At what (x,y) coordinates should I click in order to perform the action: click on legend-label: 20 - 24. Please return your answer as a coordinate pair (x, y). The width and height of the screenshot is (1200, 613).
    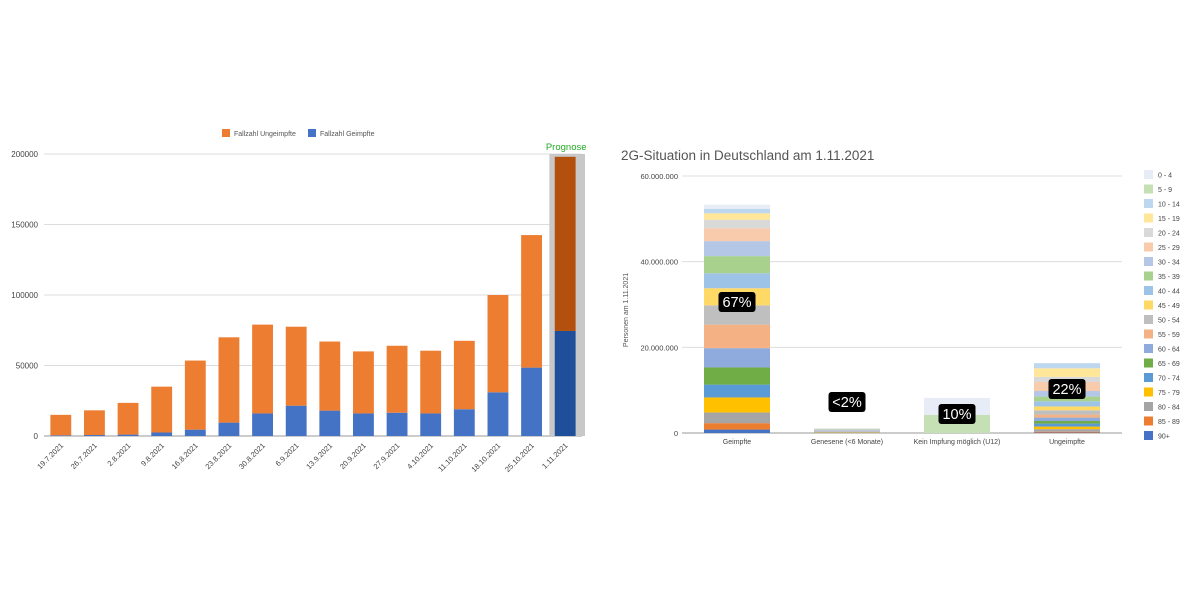
    Looking at the image, I should click on (1169, 234).